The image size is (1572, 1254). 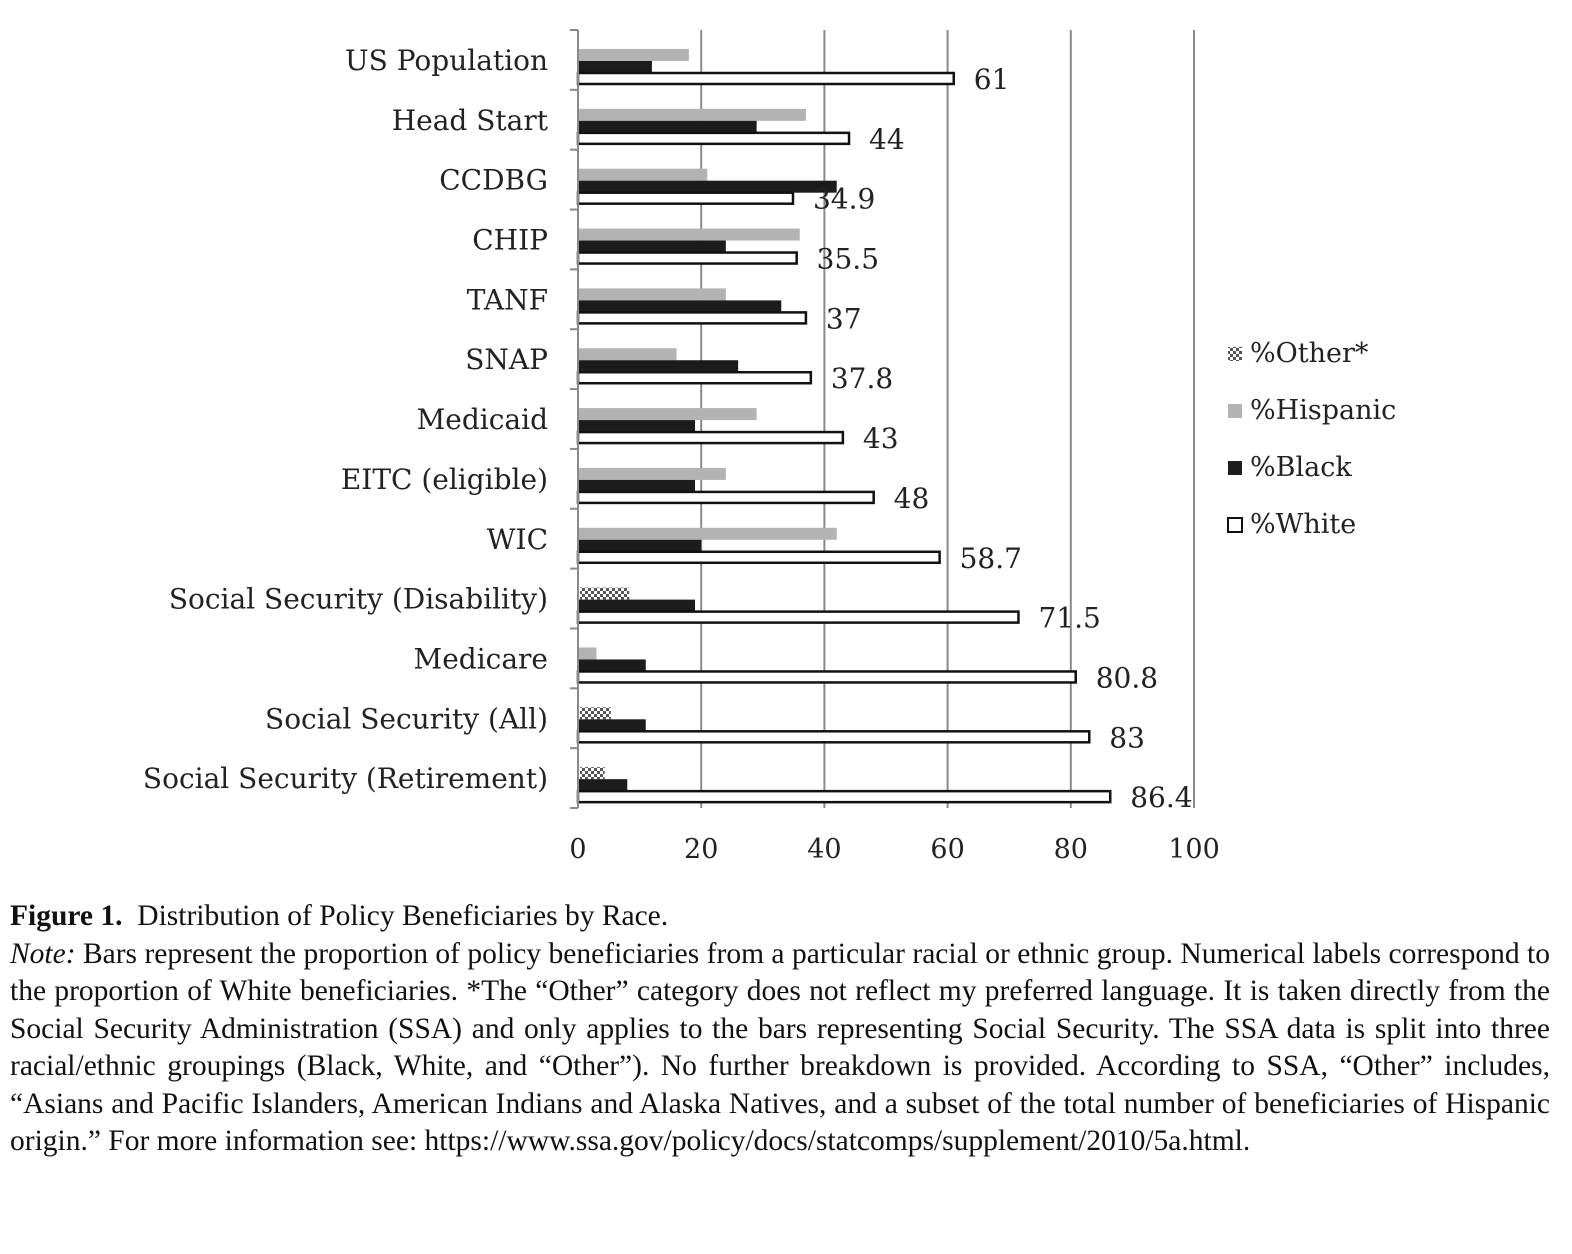 What do you see at coordinates (1161, 797) in the screenshot?
I see `data-label: 86.4` at bounding box center [1161, 797].